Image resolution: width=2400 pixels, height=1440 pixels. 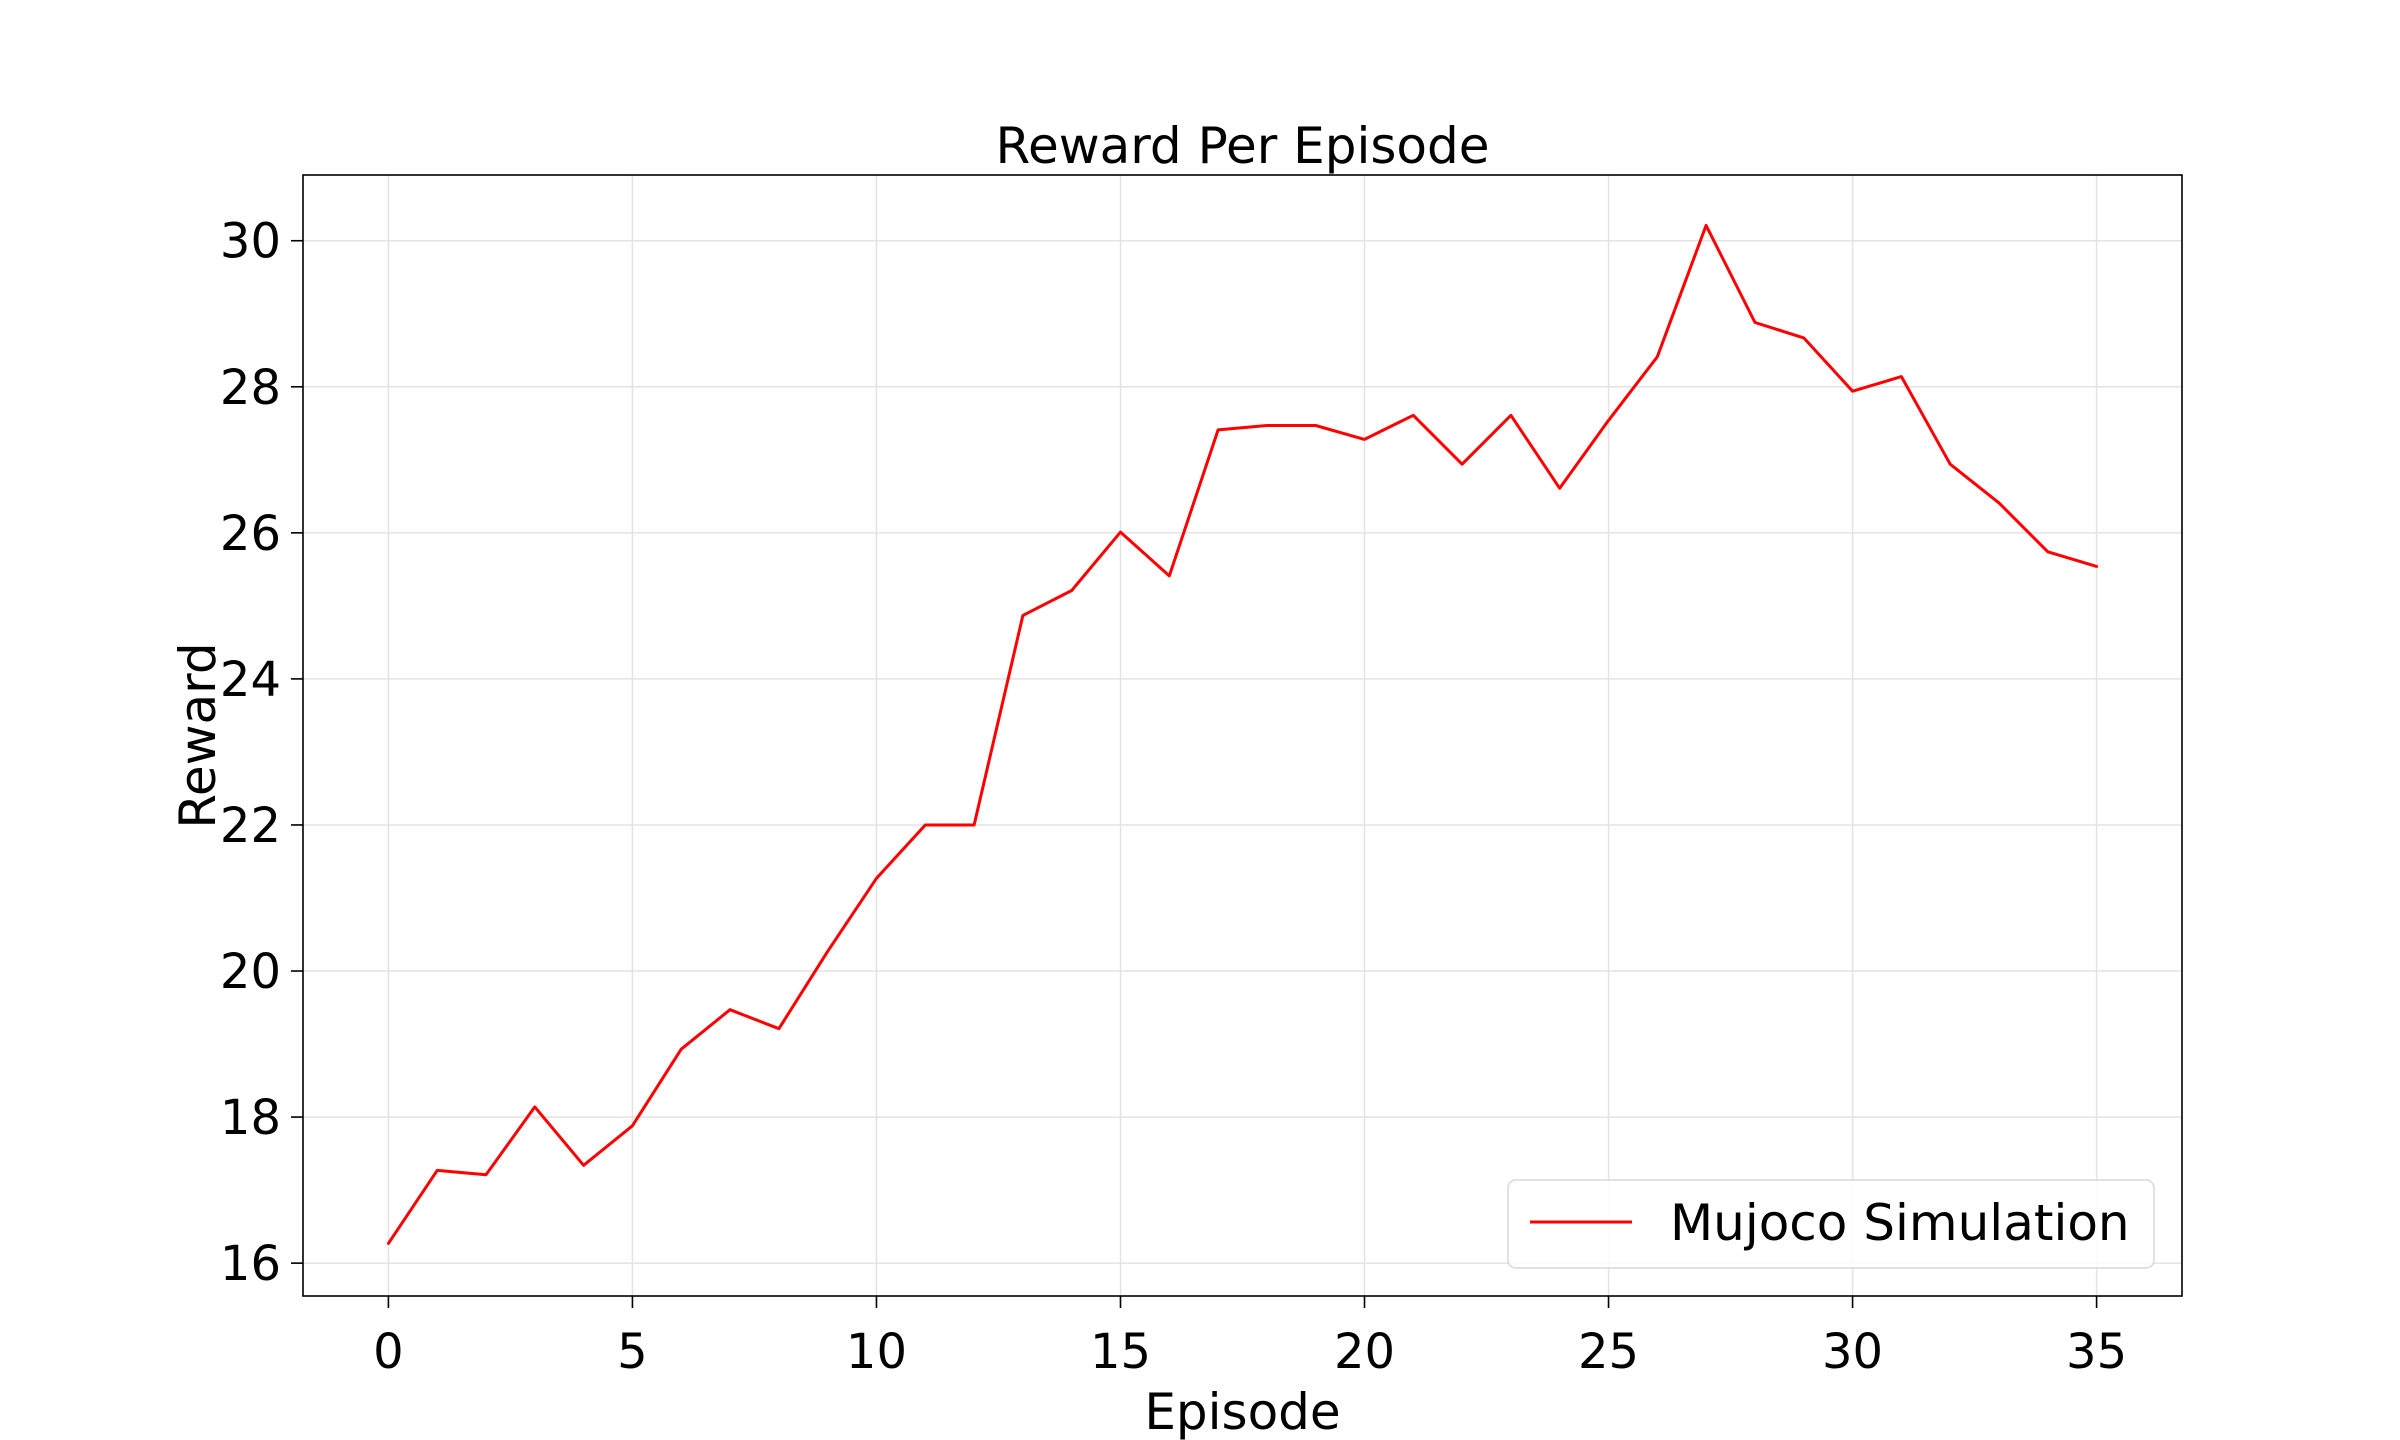 I want to click on y-tick-label: 26, so click(x=250, y=534).